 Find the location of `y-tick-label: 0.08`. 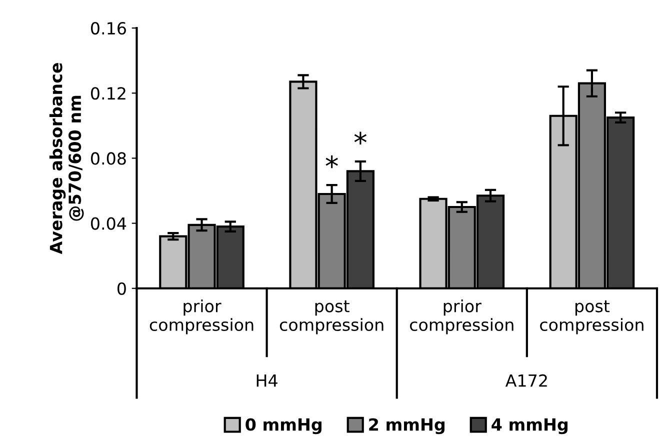

y-tick-label: 0.08 is located at coordinates (108, 158).